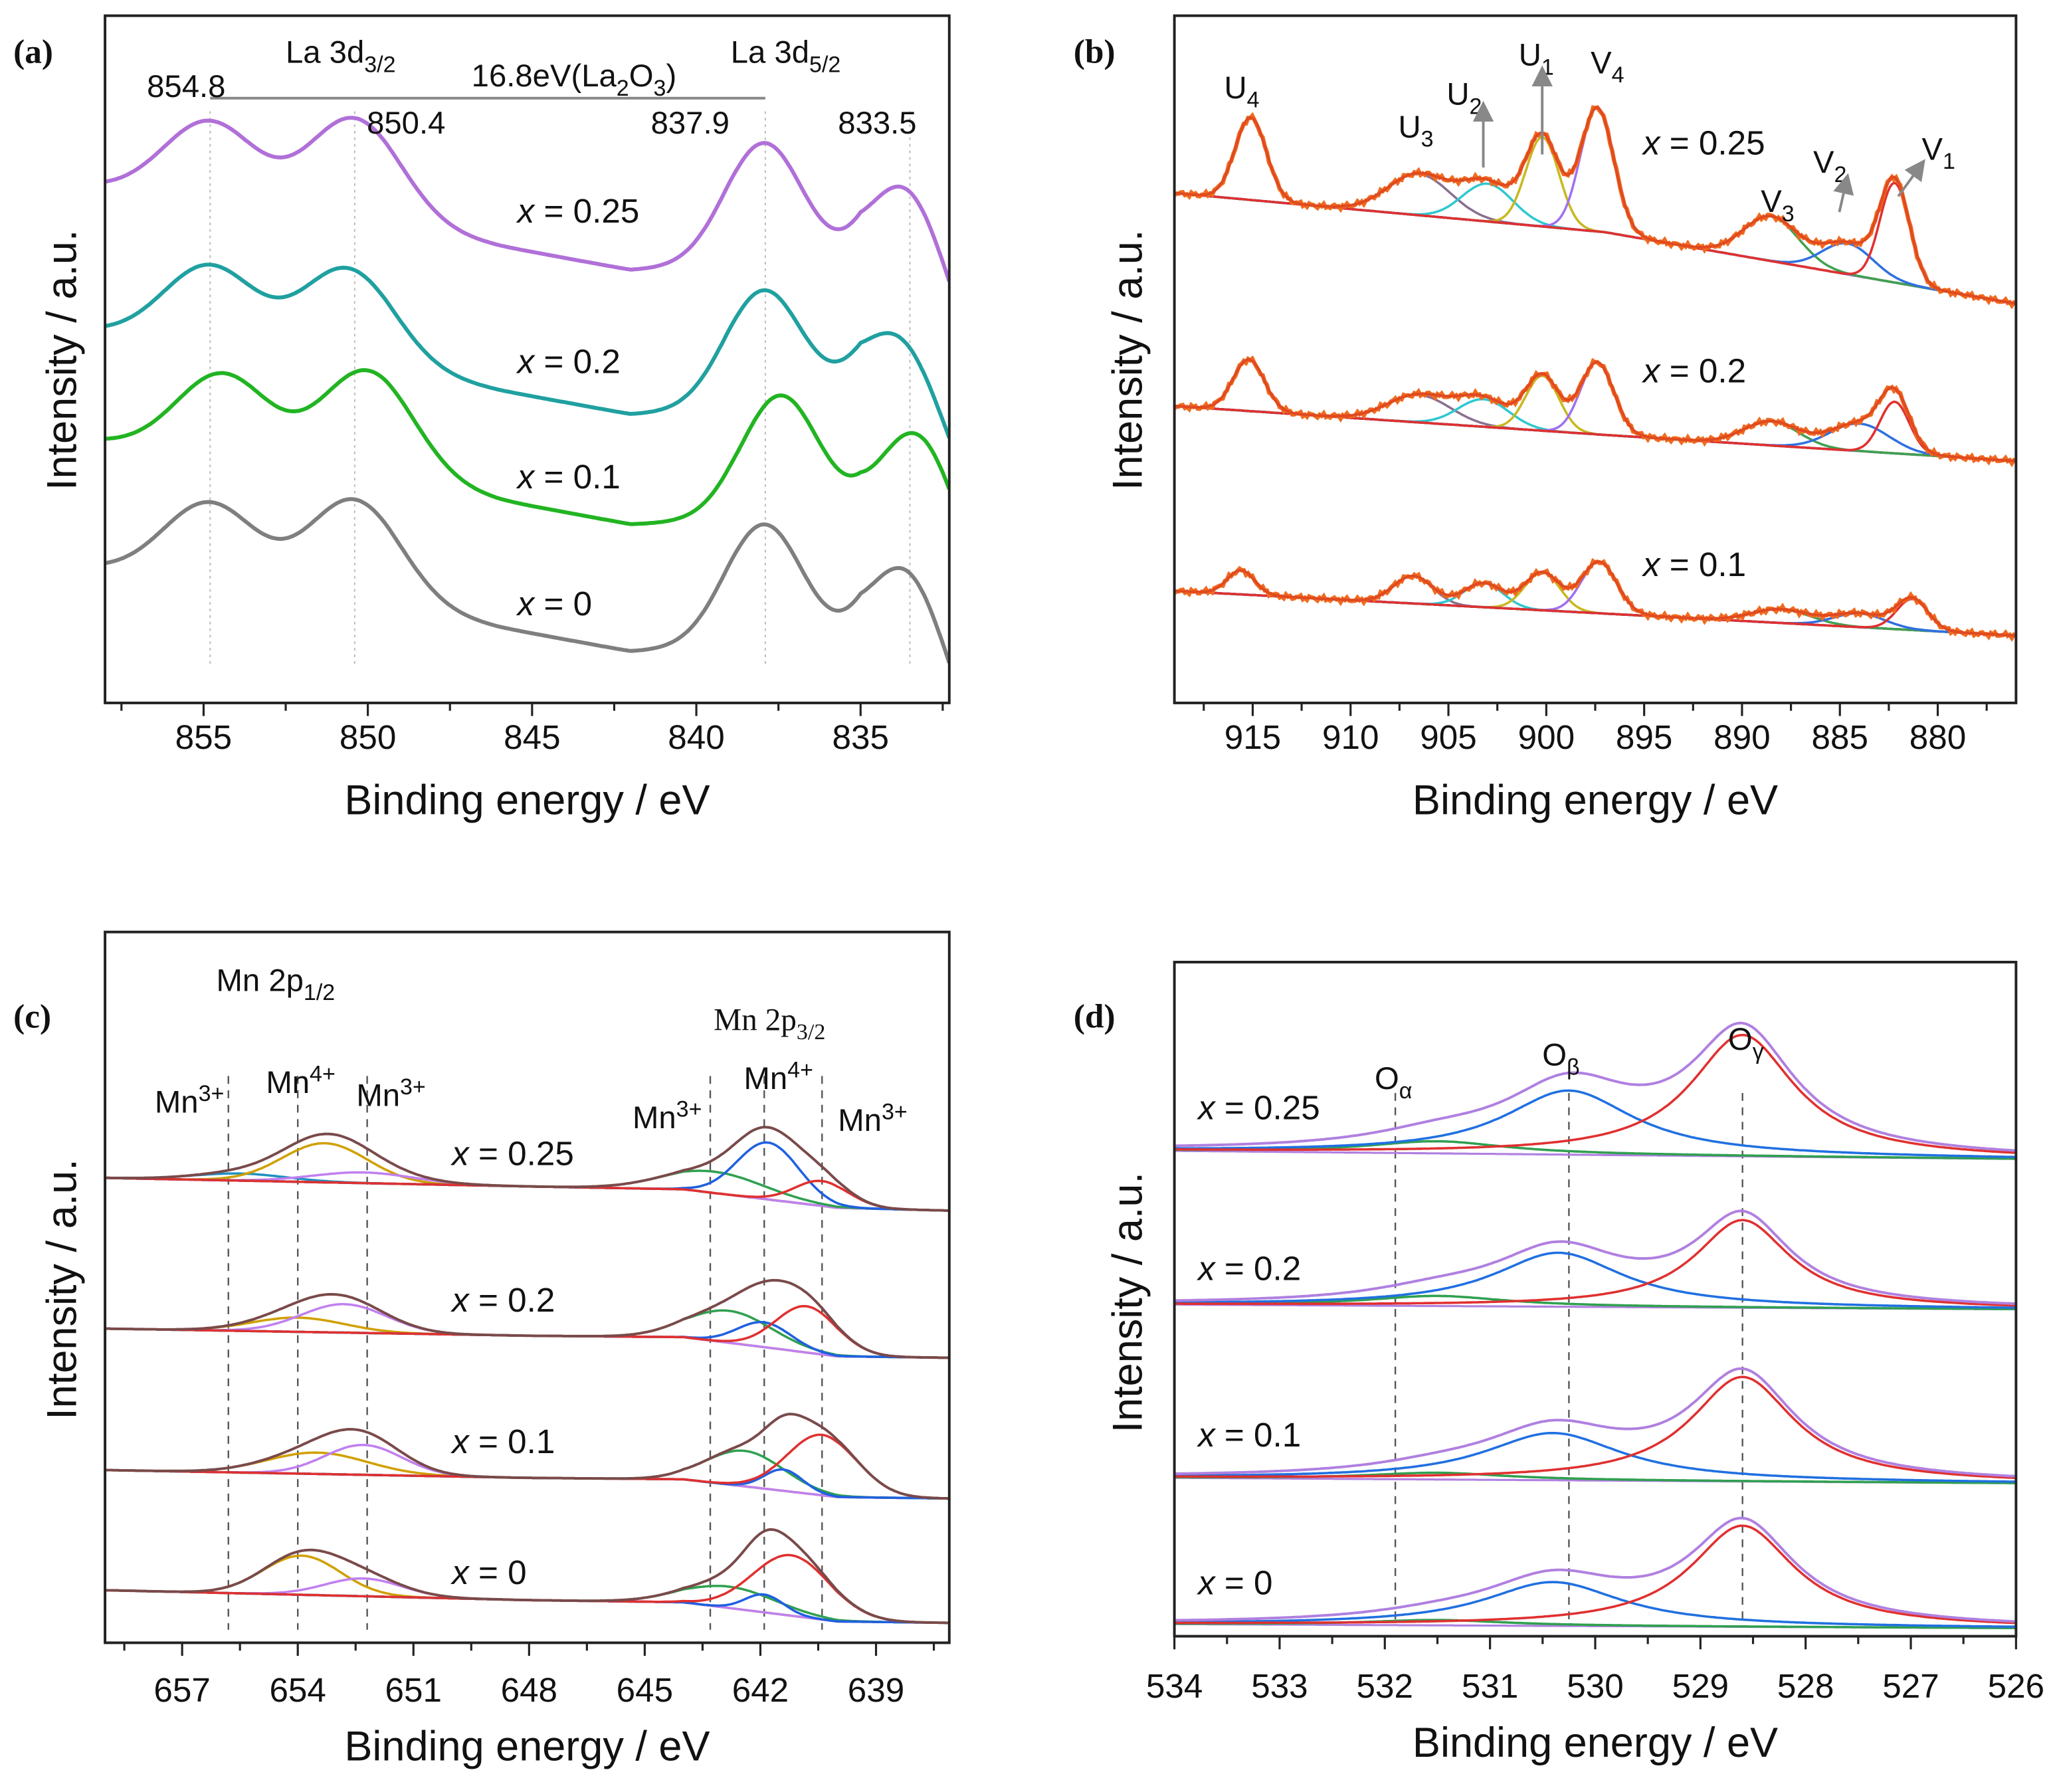  Describe the element at coordinates (2016, 1686) in the screenshot. I see `x-tick-label: 526` at that location.